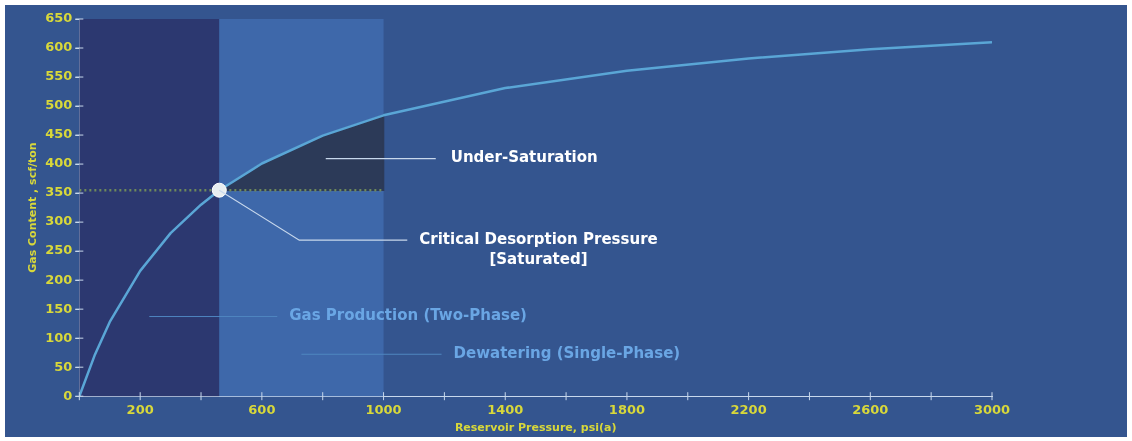 This screenshot has height=441, width=1132. I want to click on x-tick-label: 3000, so click(992, 410).